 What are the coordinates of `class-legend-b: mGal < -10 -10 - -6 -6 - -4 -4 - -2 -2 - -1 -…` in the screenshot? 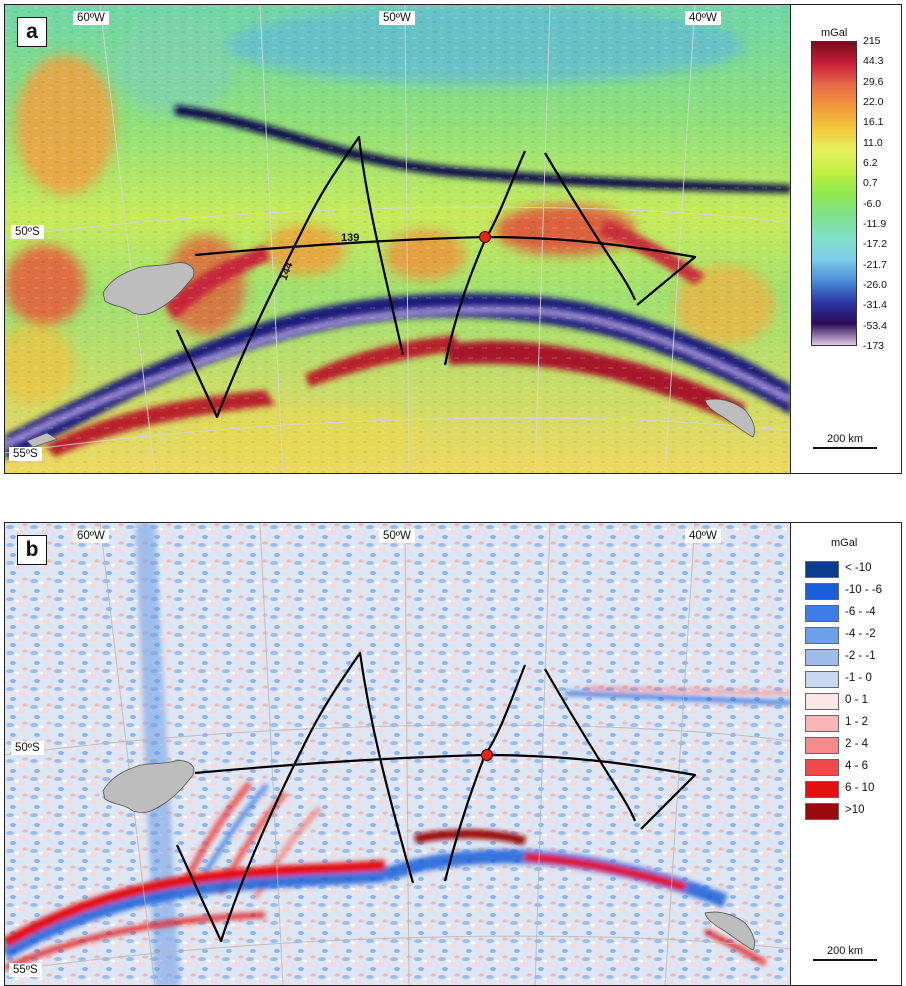 It's located at (846, 754).